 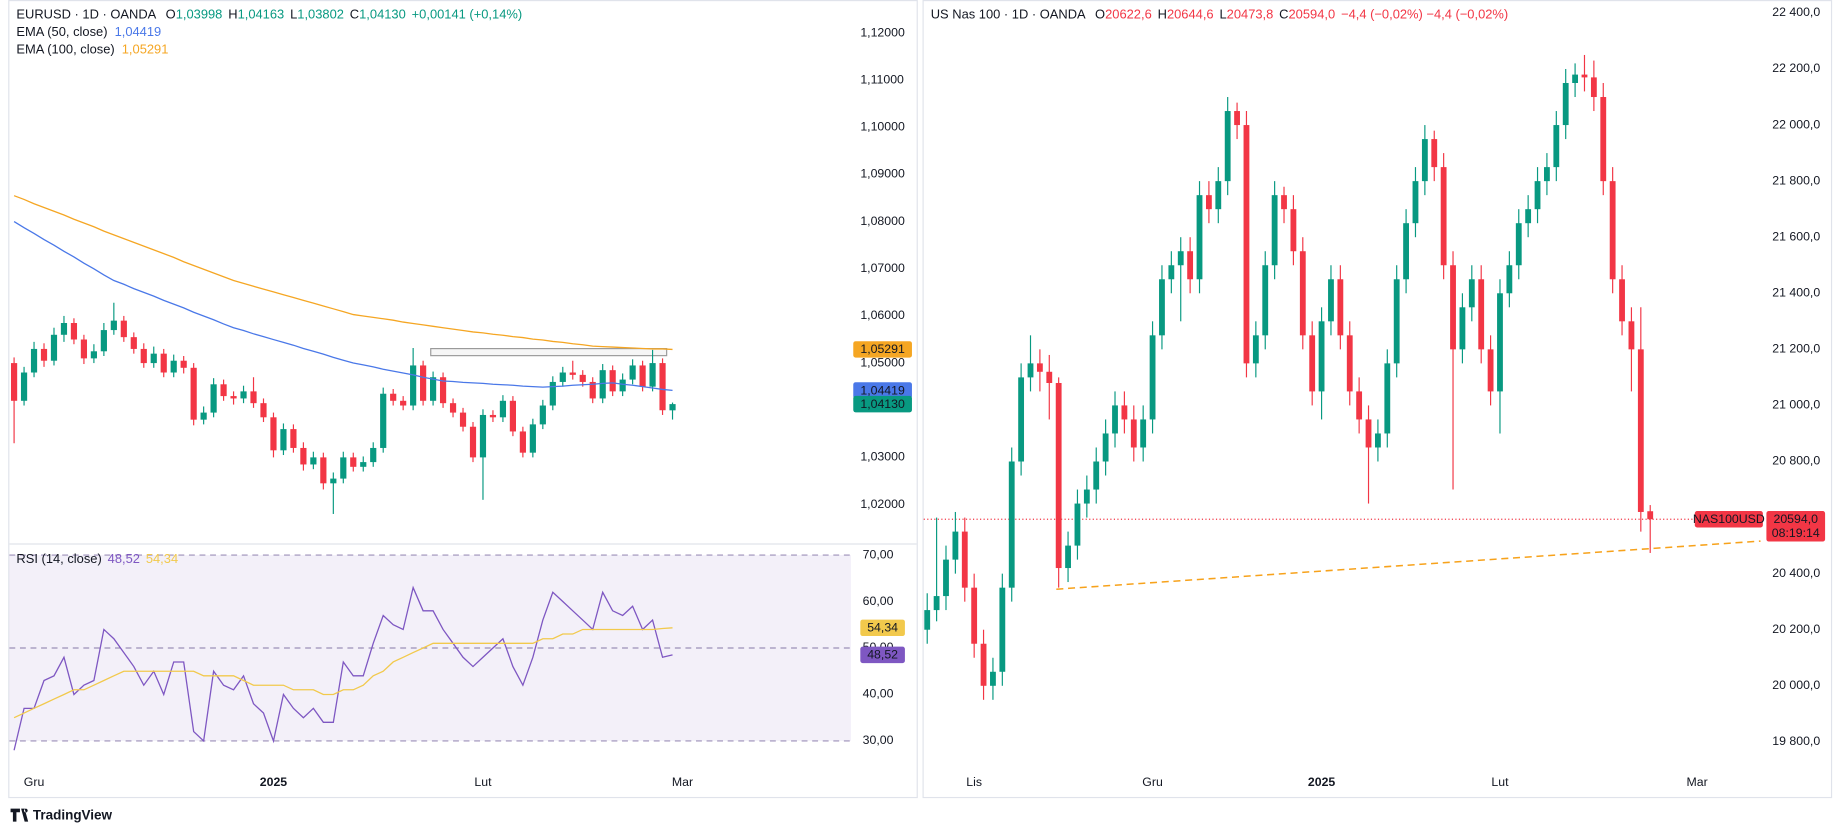 What do you see at coordinates (1424, 14) in the screenshot?
I see `legend-change: −4,4 (−0,02%) −4,4 (−0,02%)` at bounding box center [1424, 14].